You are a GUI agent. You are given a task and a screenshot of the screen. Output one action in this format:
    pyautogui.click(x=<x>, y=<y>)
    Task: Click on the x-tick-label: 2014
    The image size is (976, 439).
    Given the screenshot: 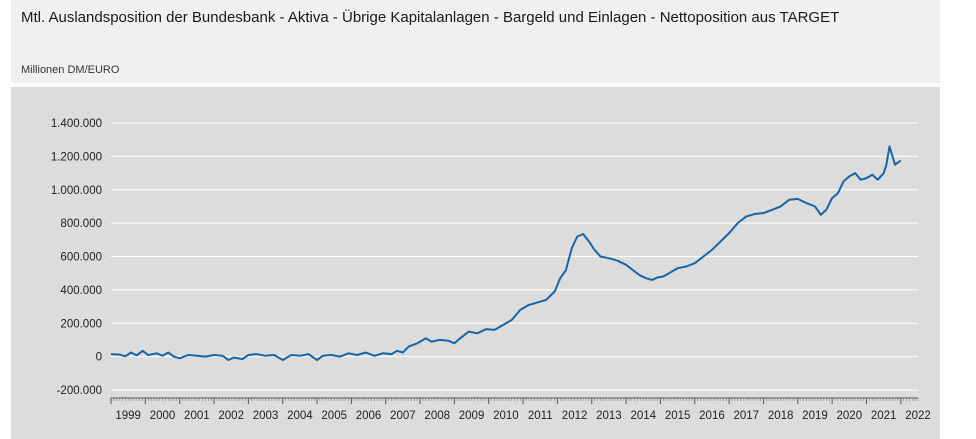 What is the action you would take?
    pyautogui.click(x=643, y=416)
    